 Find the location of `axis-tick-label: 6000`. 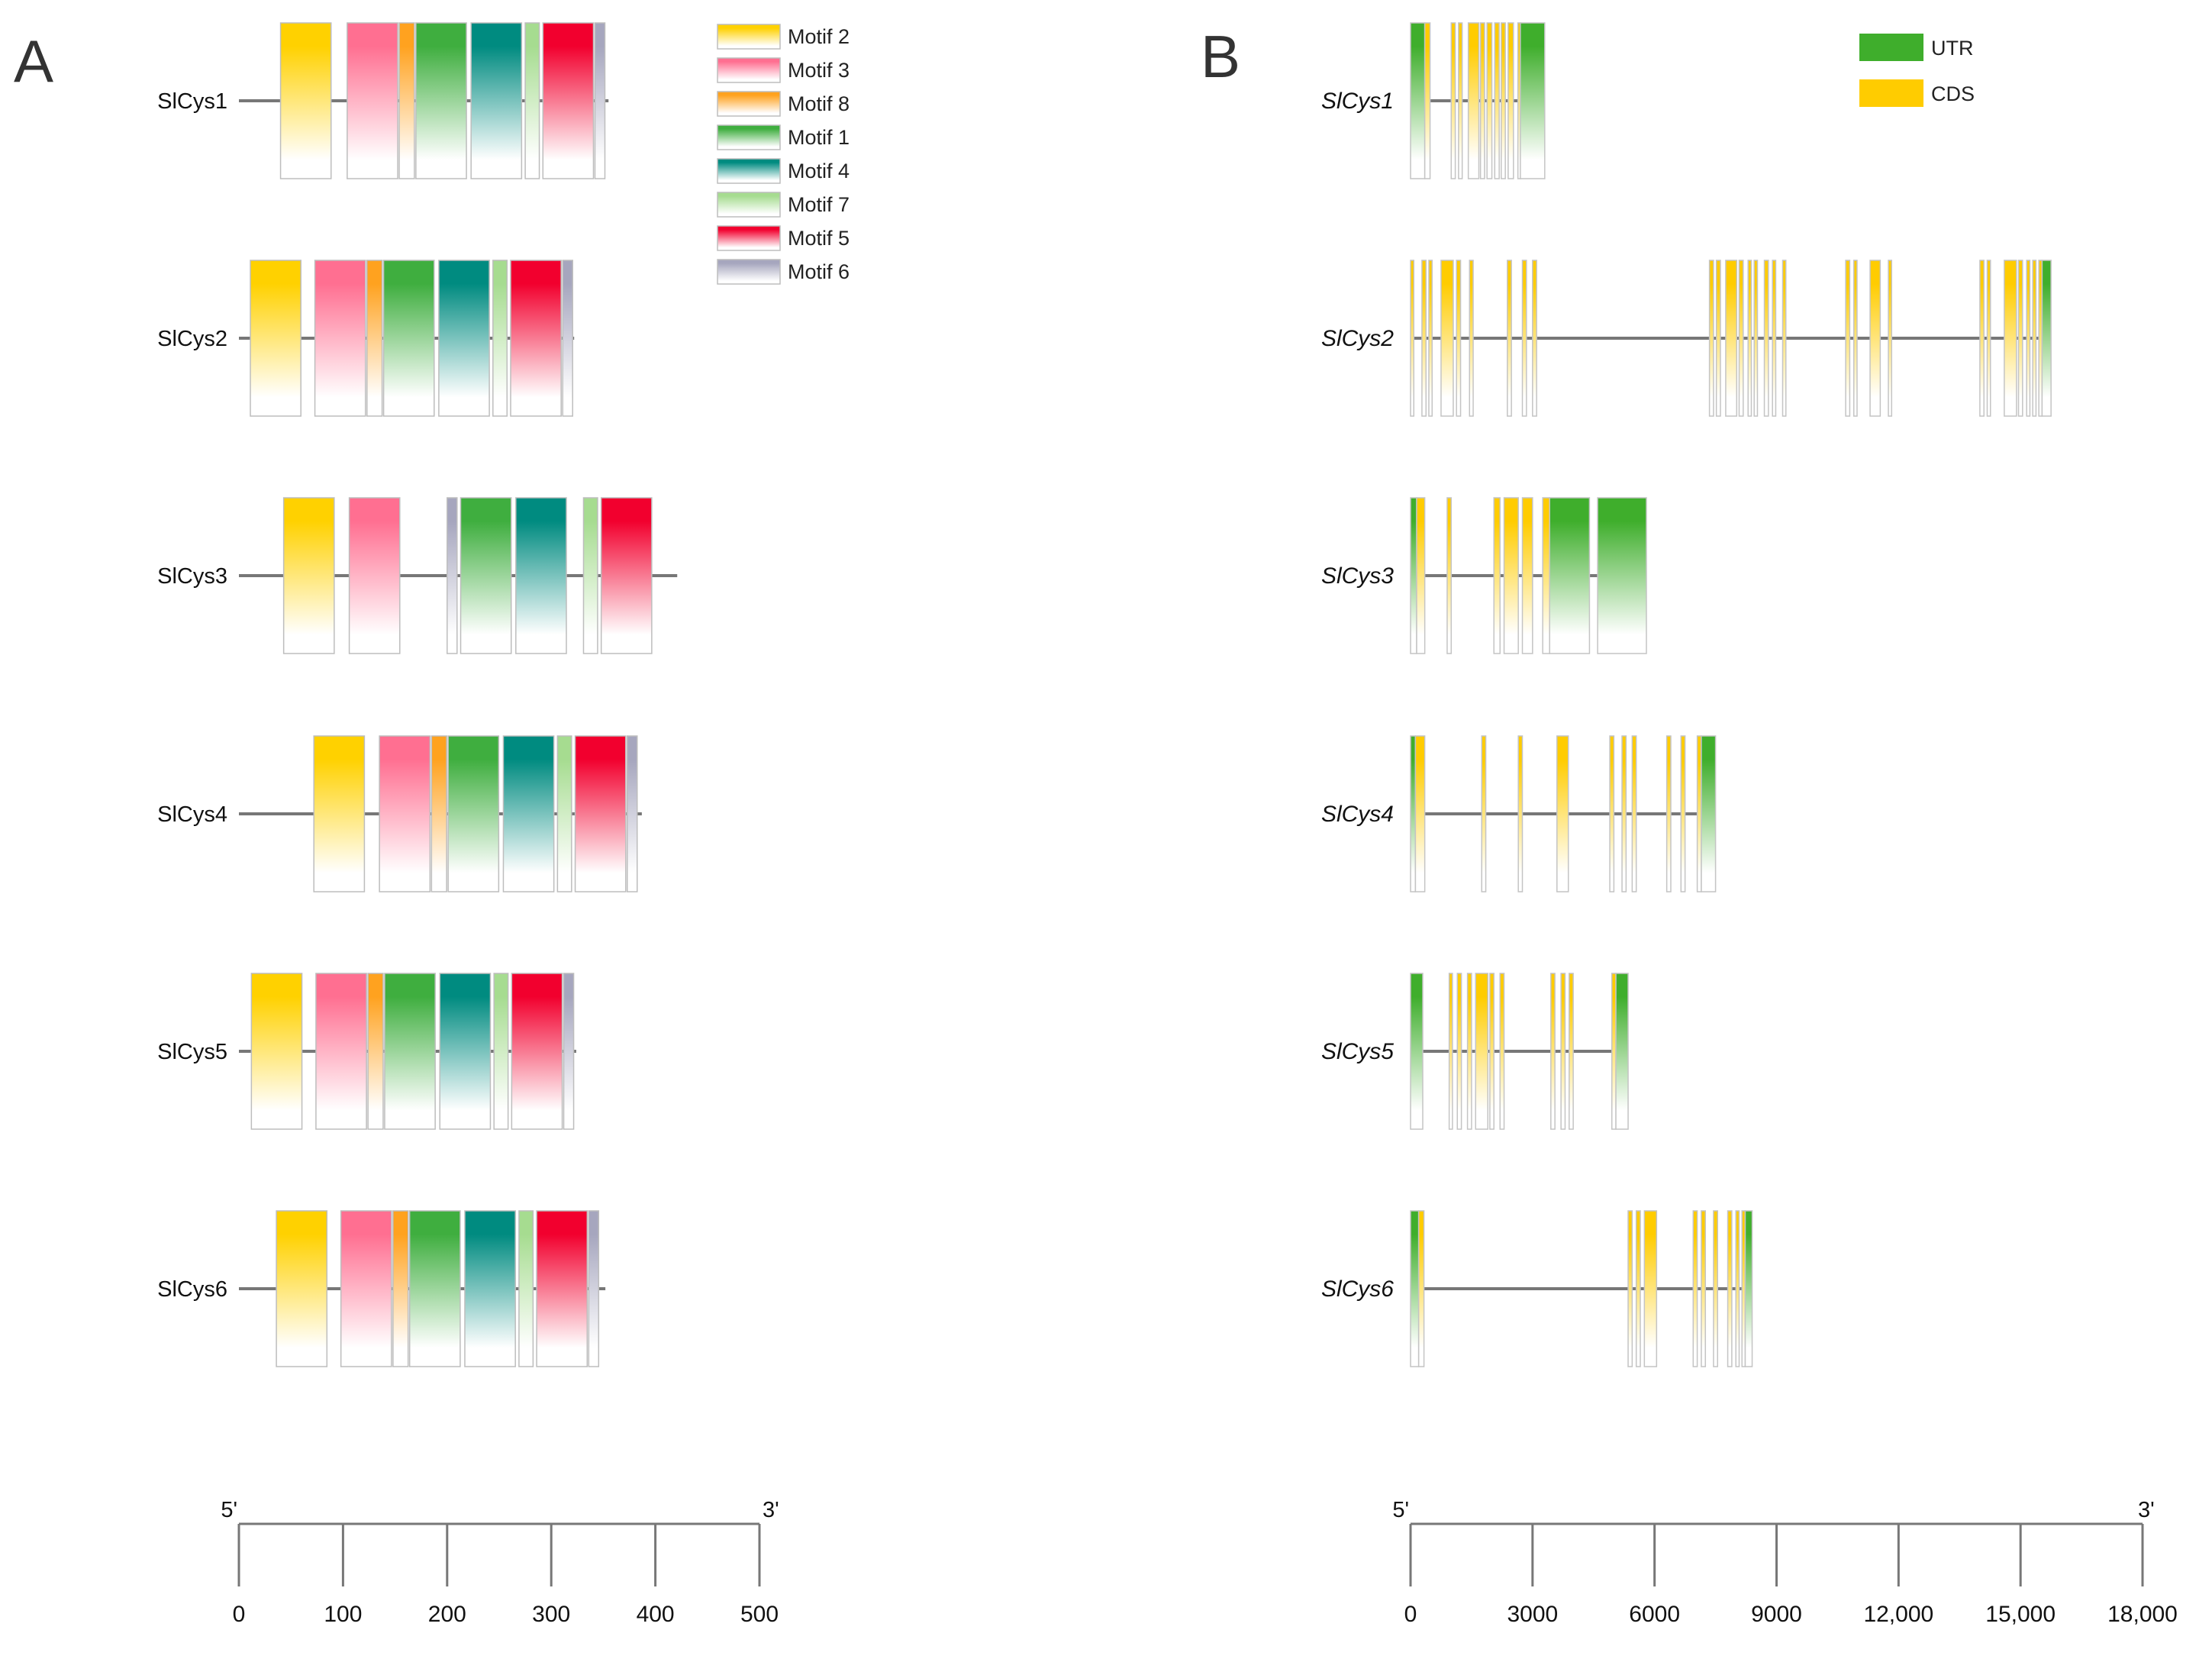

axis-tick-label: 6000 is located at coordinates (1654, 1614).